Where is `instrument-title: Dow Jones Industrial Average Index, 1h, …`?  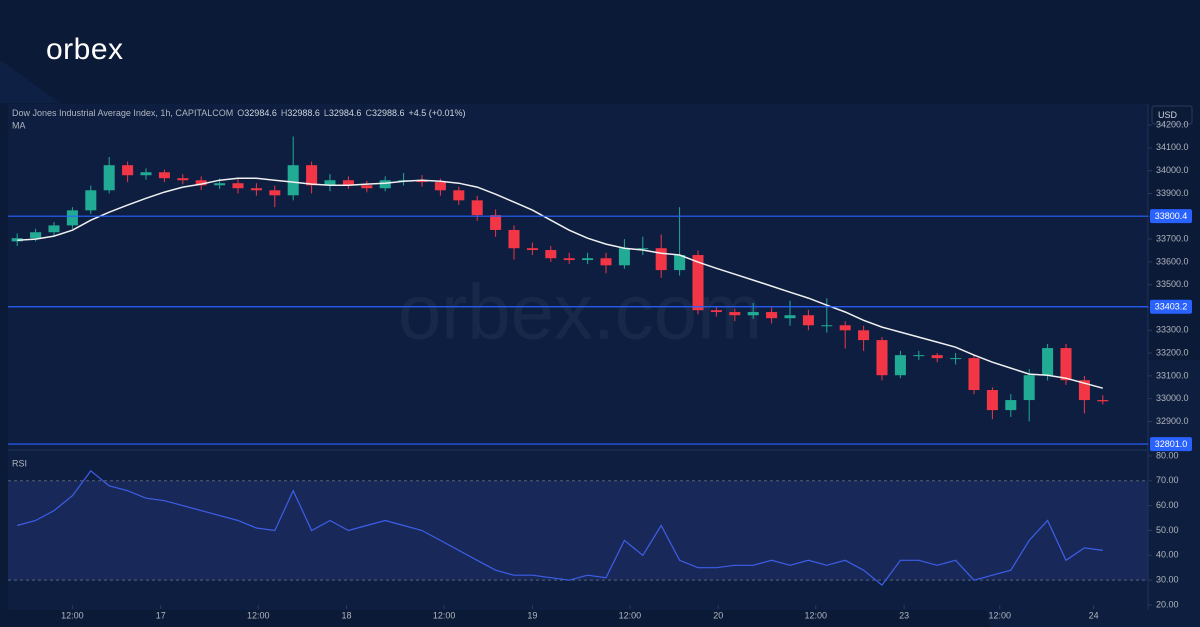
instrument-title: Dow Jones Industrial Average Index, 1h, … is located at coordinates (122, 113).